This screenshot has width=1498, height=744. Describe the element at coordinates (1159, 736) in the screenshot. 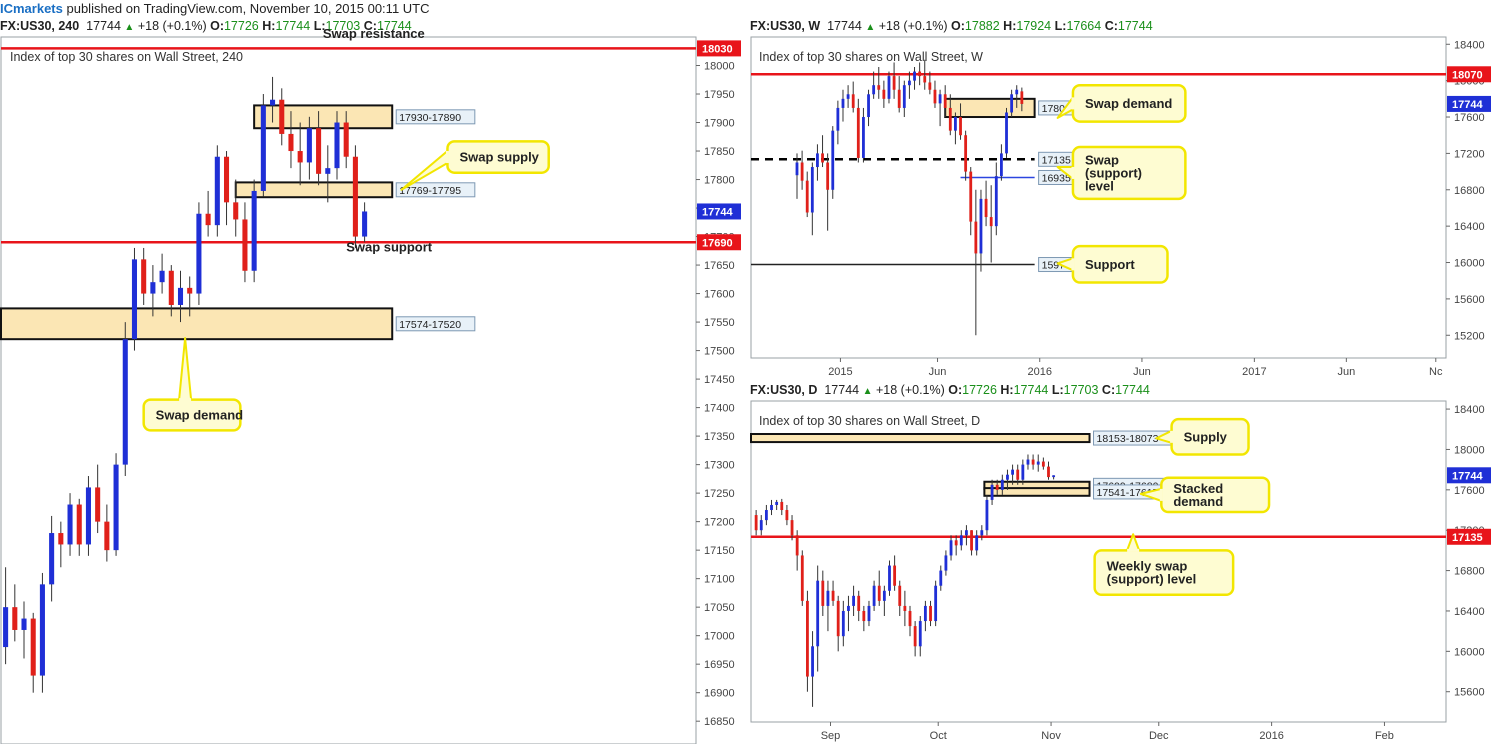

I see `x-tick-label: Dec` at that location.